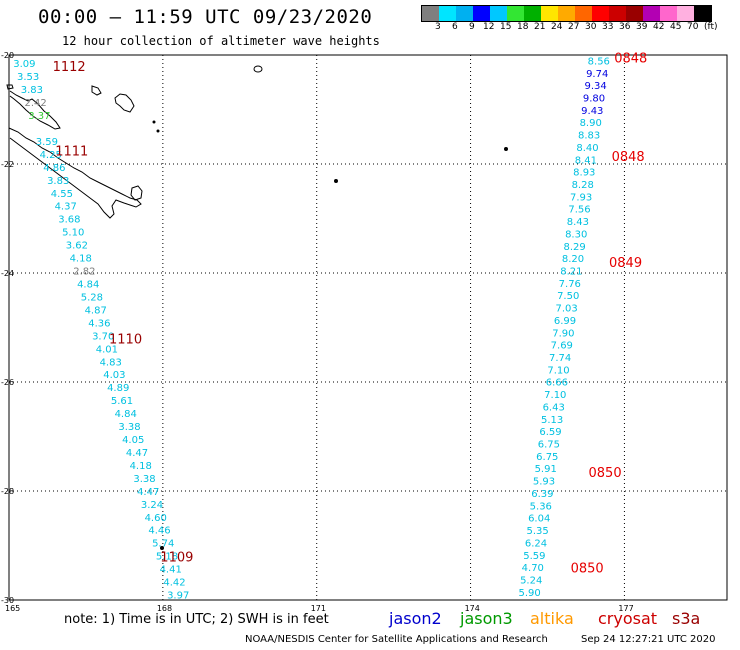  What do you see at coordinates (472, 608) in the screenshot?
I see `longitude-label: 174` at bounding box center [472, 608].